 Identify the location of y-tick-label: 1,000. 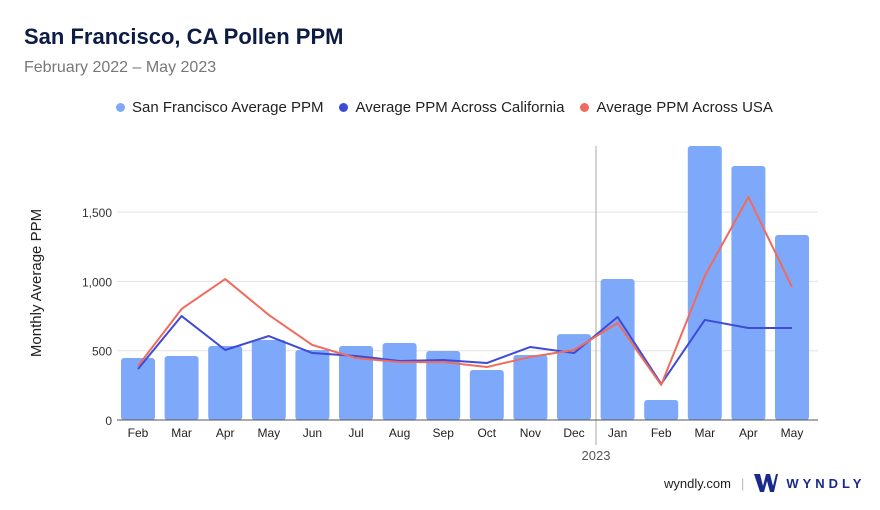
(97, 282).